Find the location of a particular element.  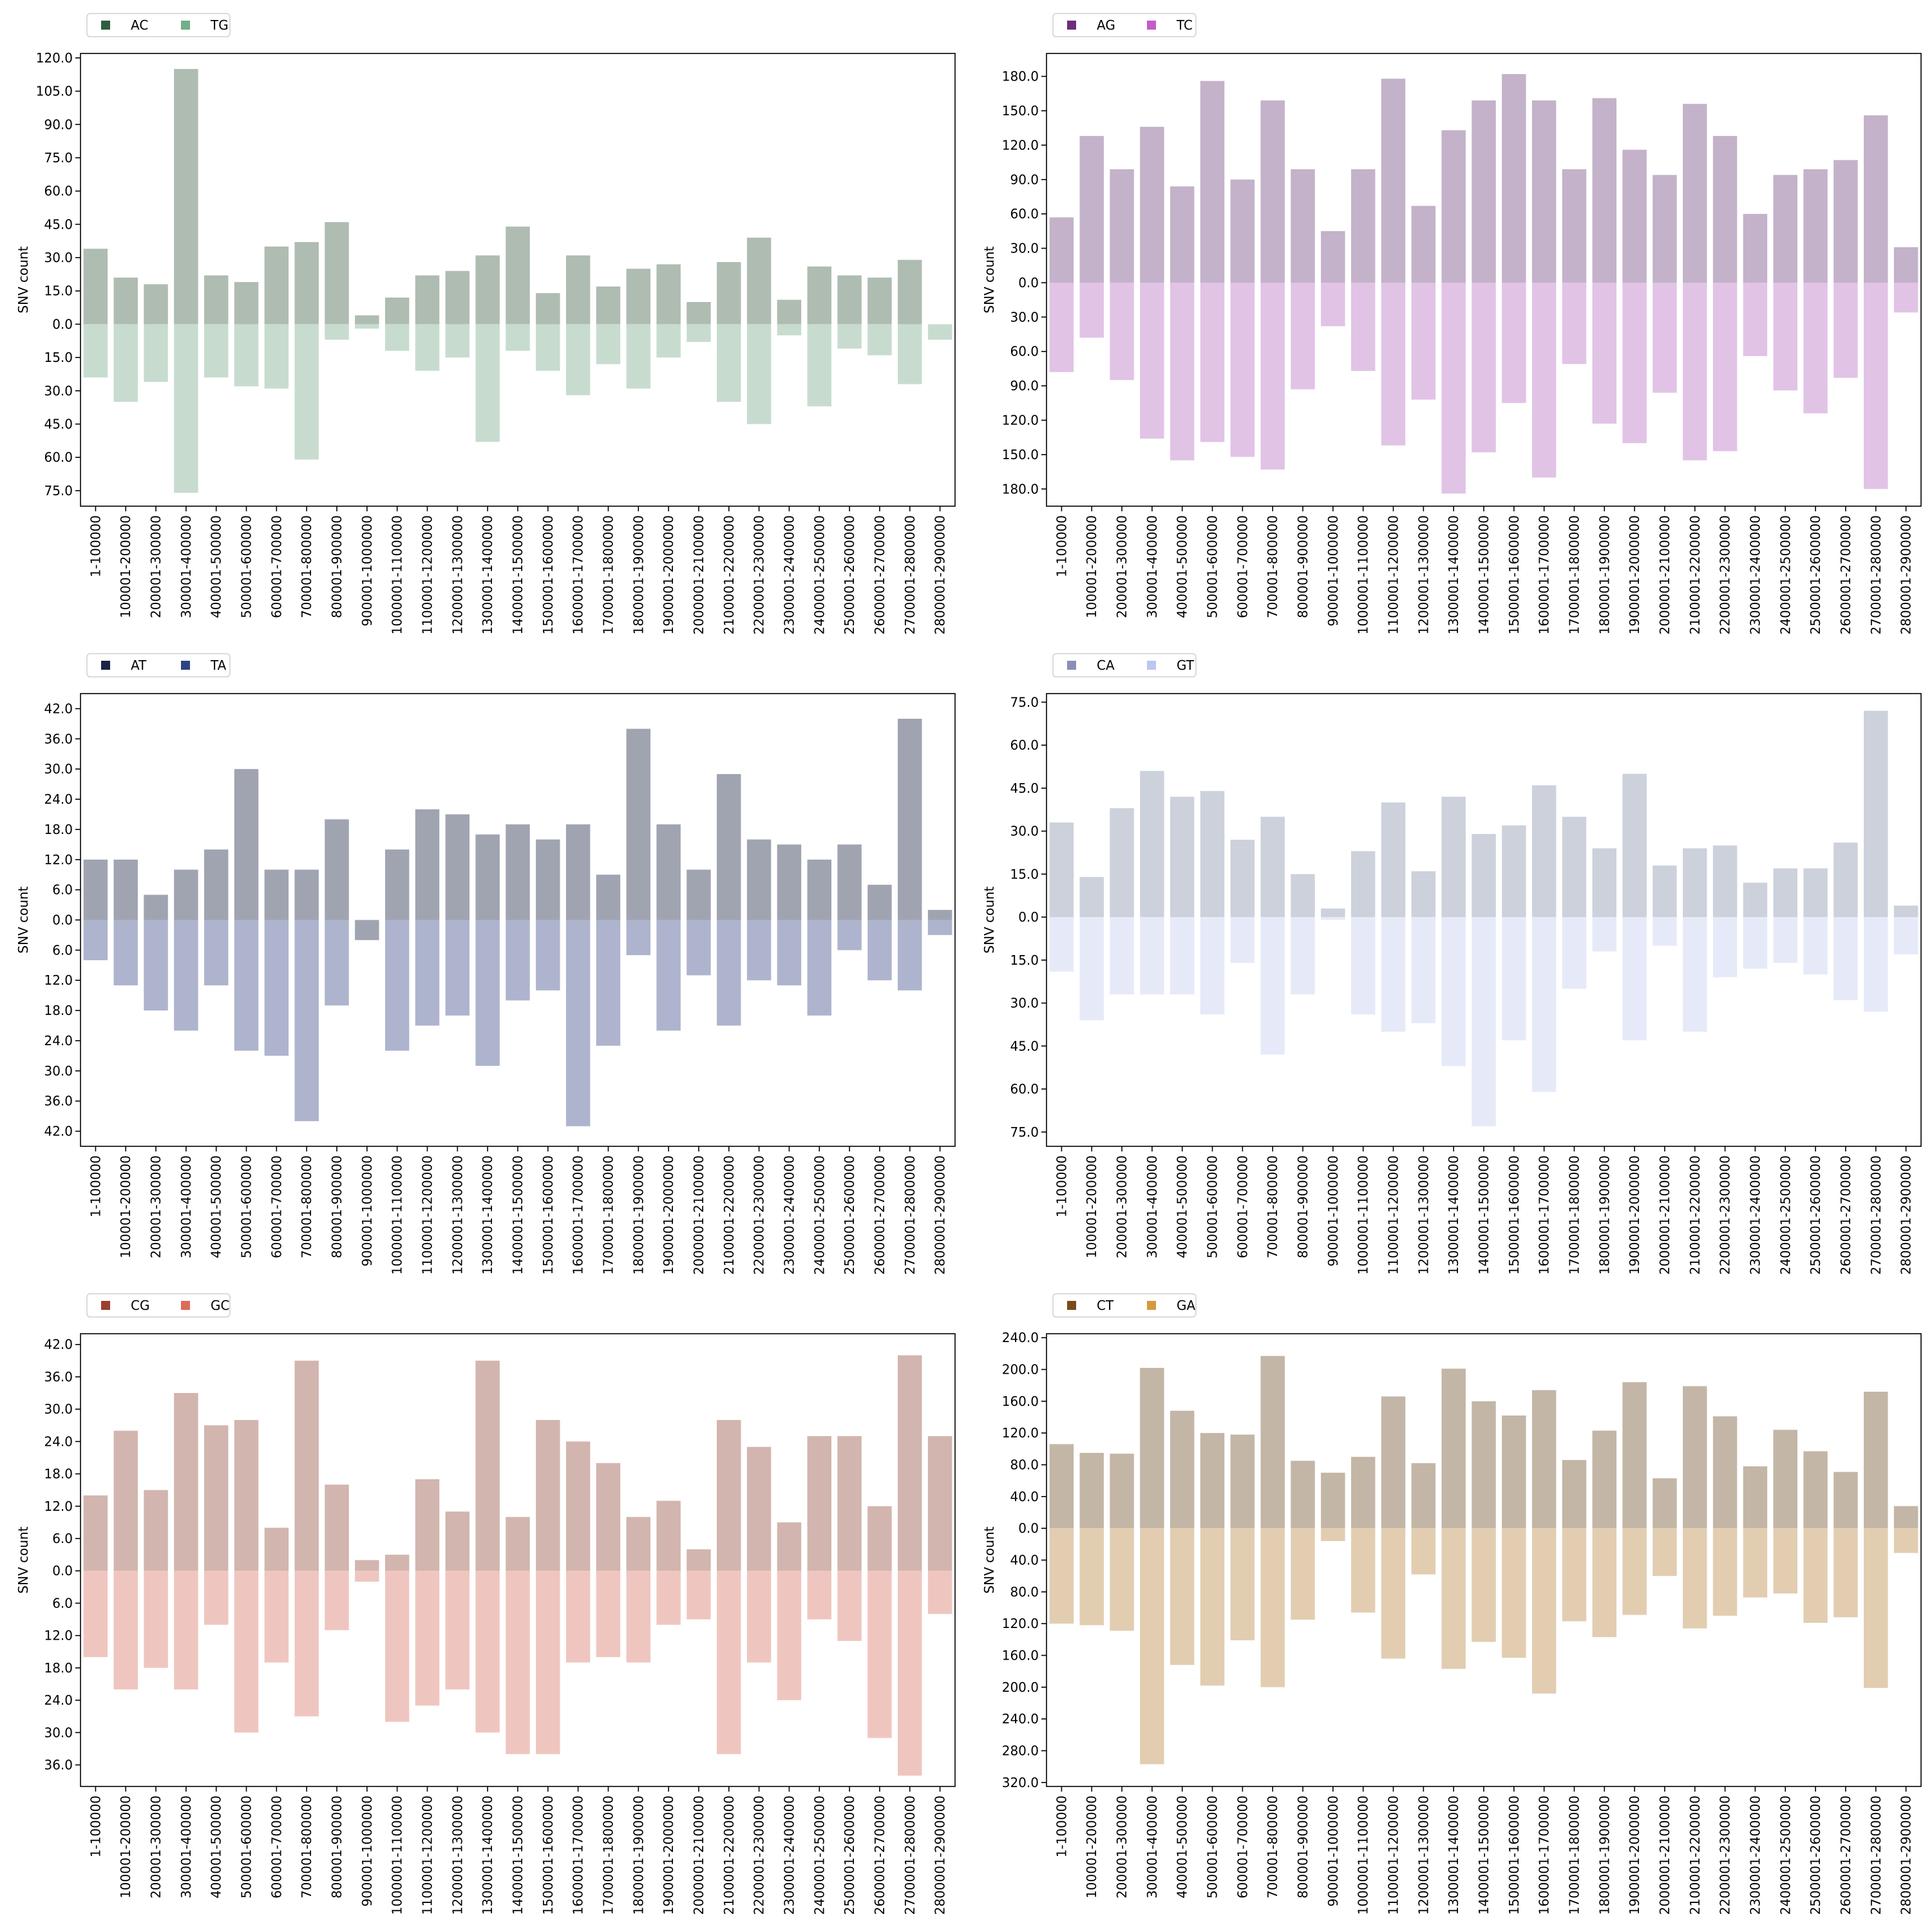

y-tick-label: 60.0 is located at coordinates (1025, 745).